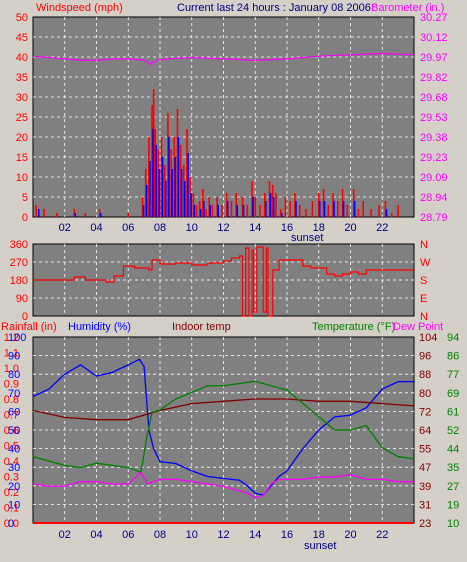  Describe the element at coordinates (425, 394) in the screenshot. I see `temperature-outer-y-tick: 80` at that location.